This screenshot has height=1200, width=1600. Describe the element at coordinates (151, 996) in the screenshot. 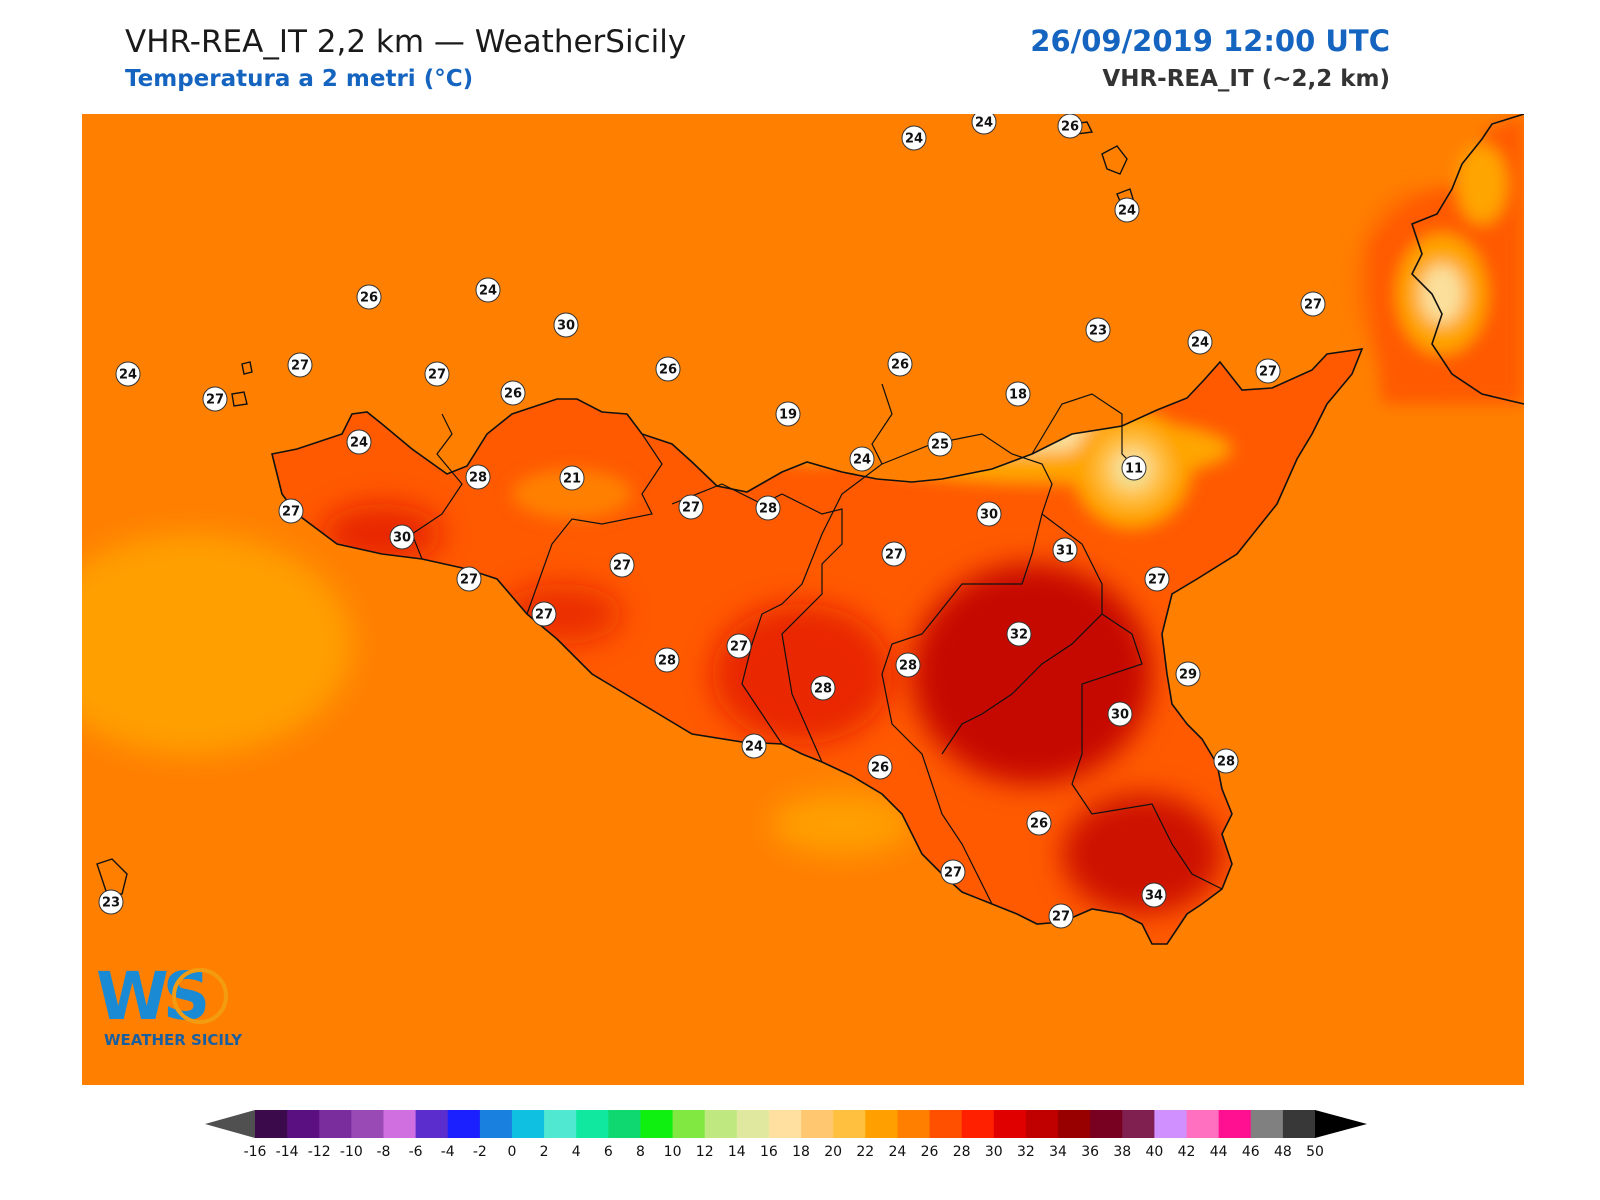

I see `logo-letters: WS` at that location.